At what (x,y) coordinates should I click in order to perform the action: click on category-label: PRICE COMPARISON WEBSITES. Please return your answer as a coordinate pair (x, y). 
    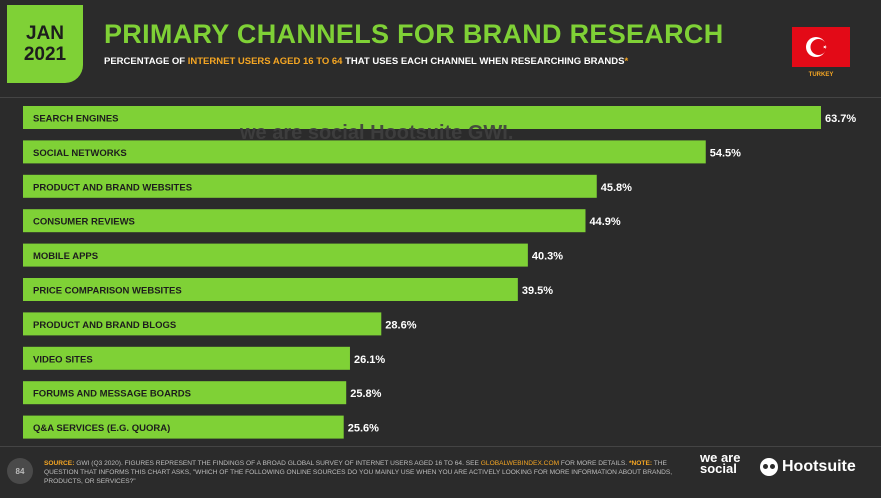
    Looking at the image, I should click on (107, 291).